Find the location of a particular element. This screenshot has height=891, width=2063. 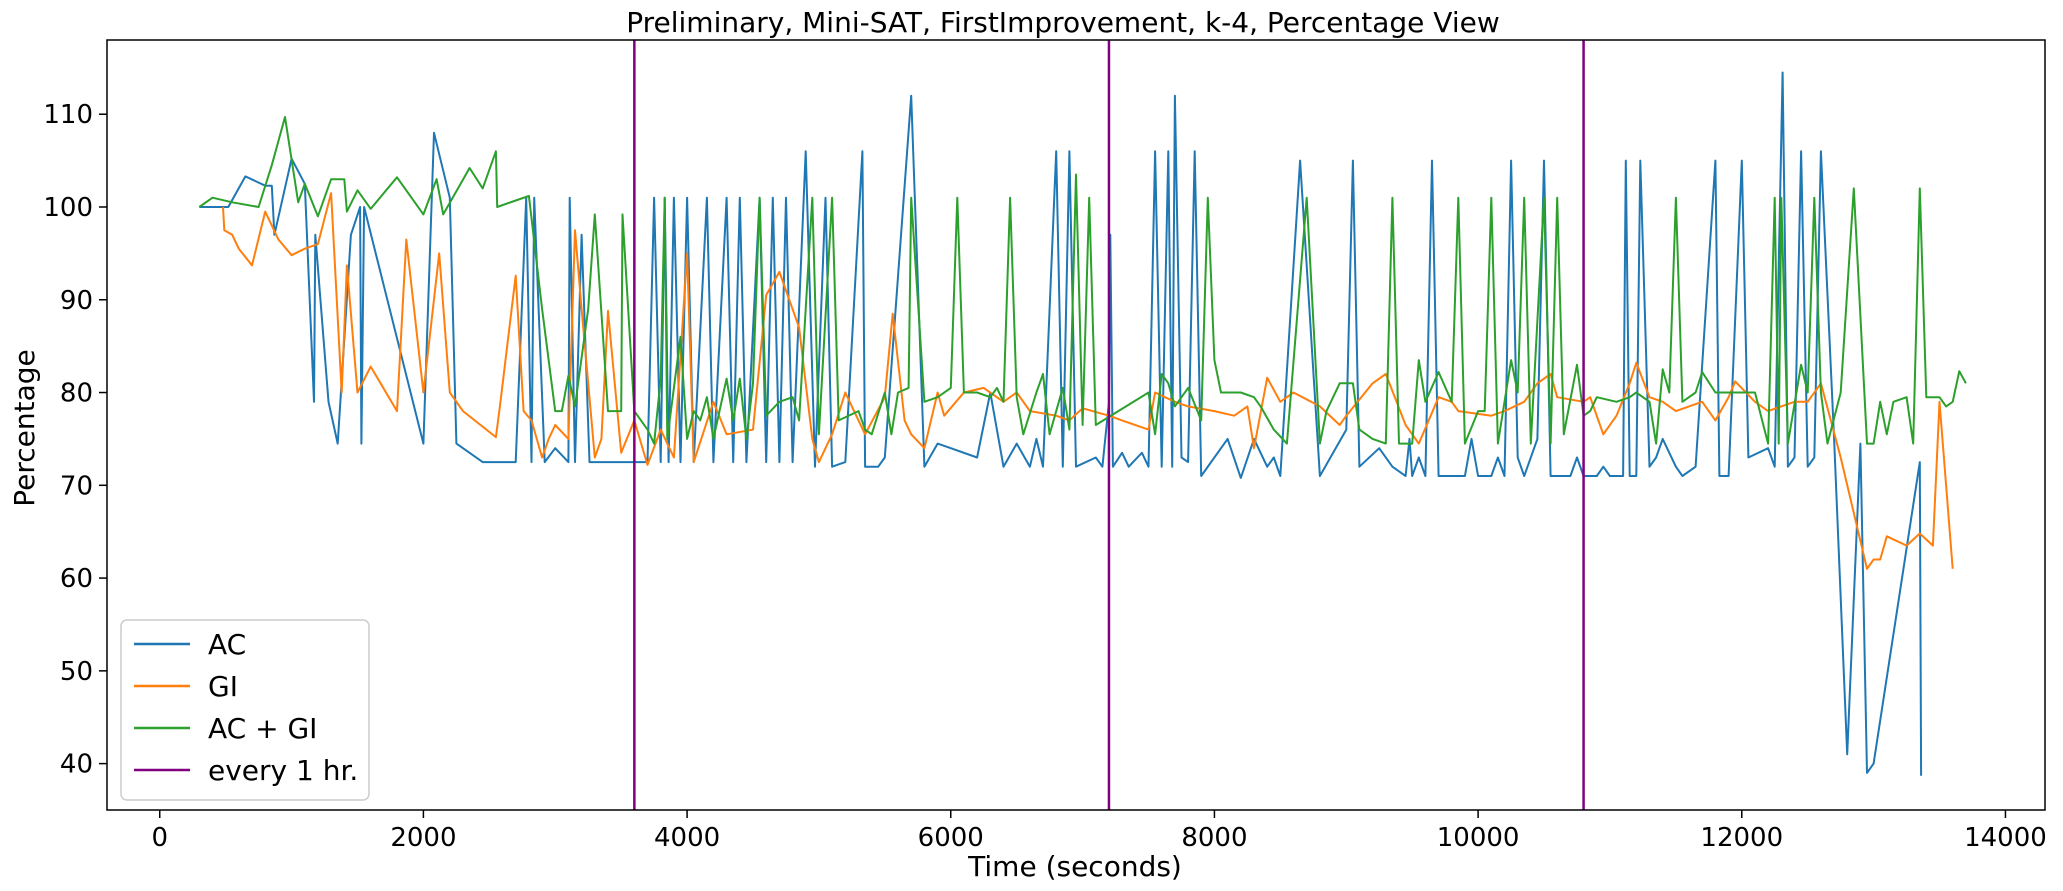

x-tick-label: 6000 is located at coordinates (951, 838).